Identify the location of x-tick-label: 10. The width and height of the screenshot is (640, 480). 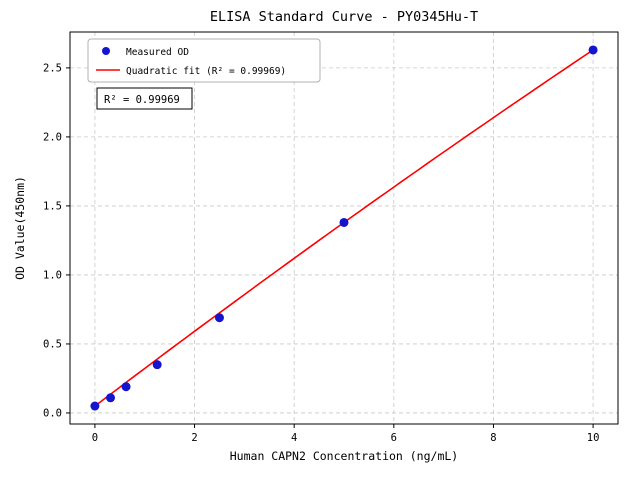
(593, 438).